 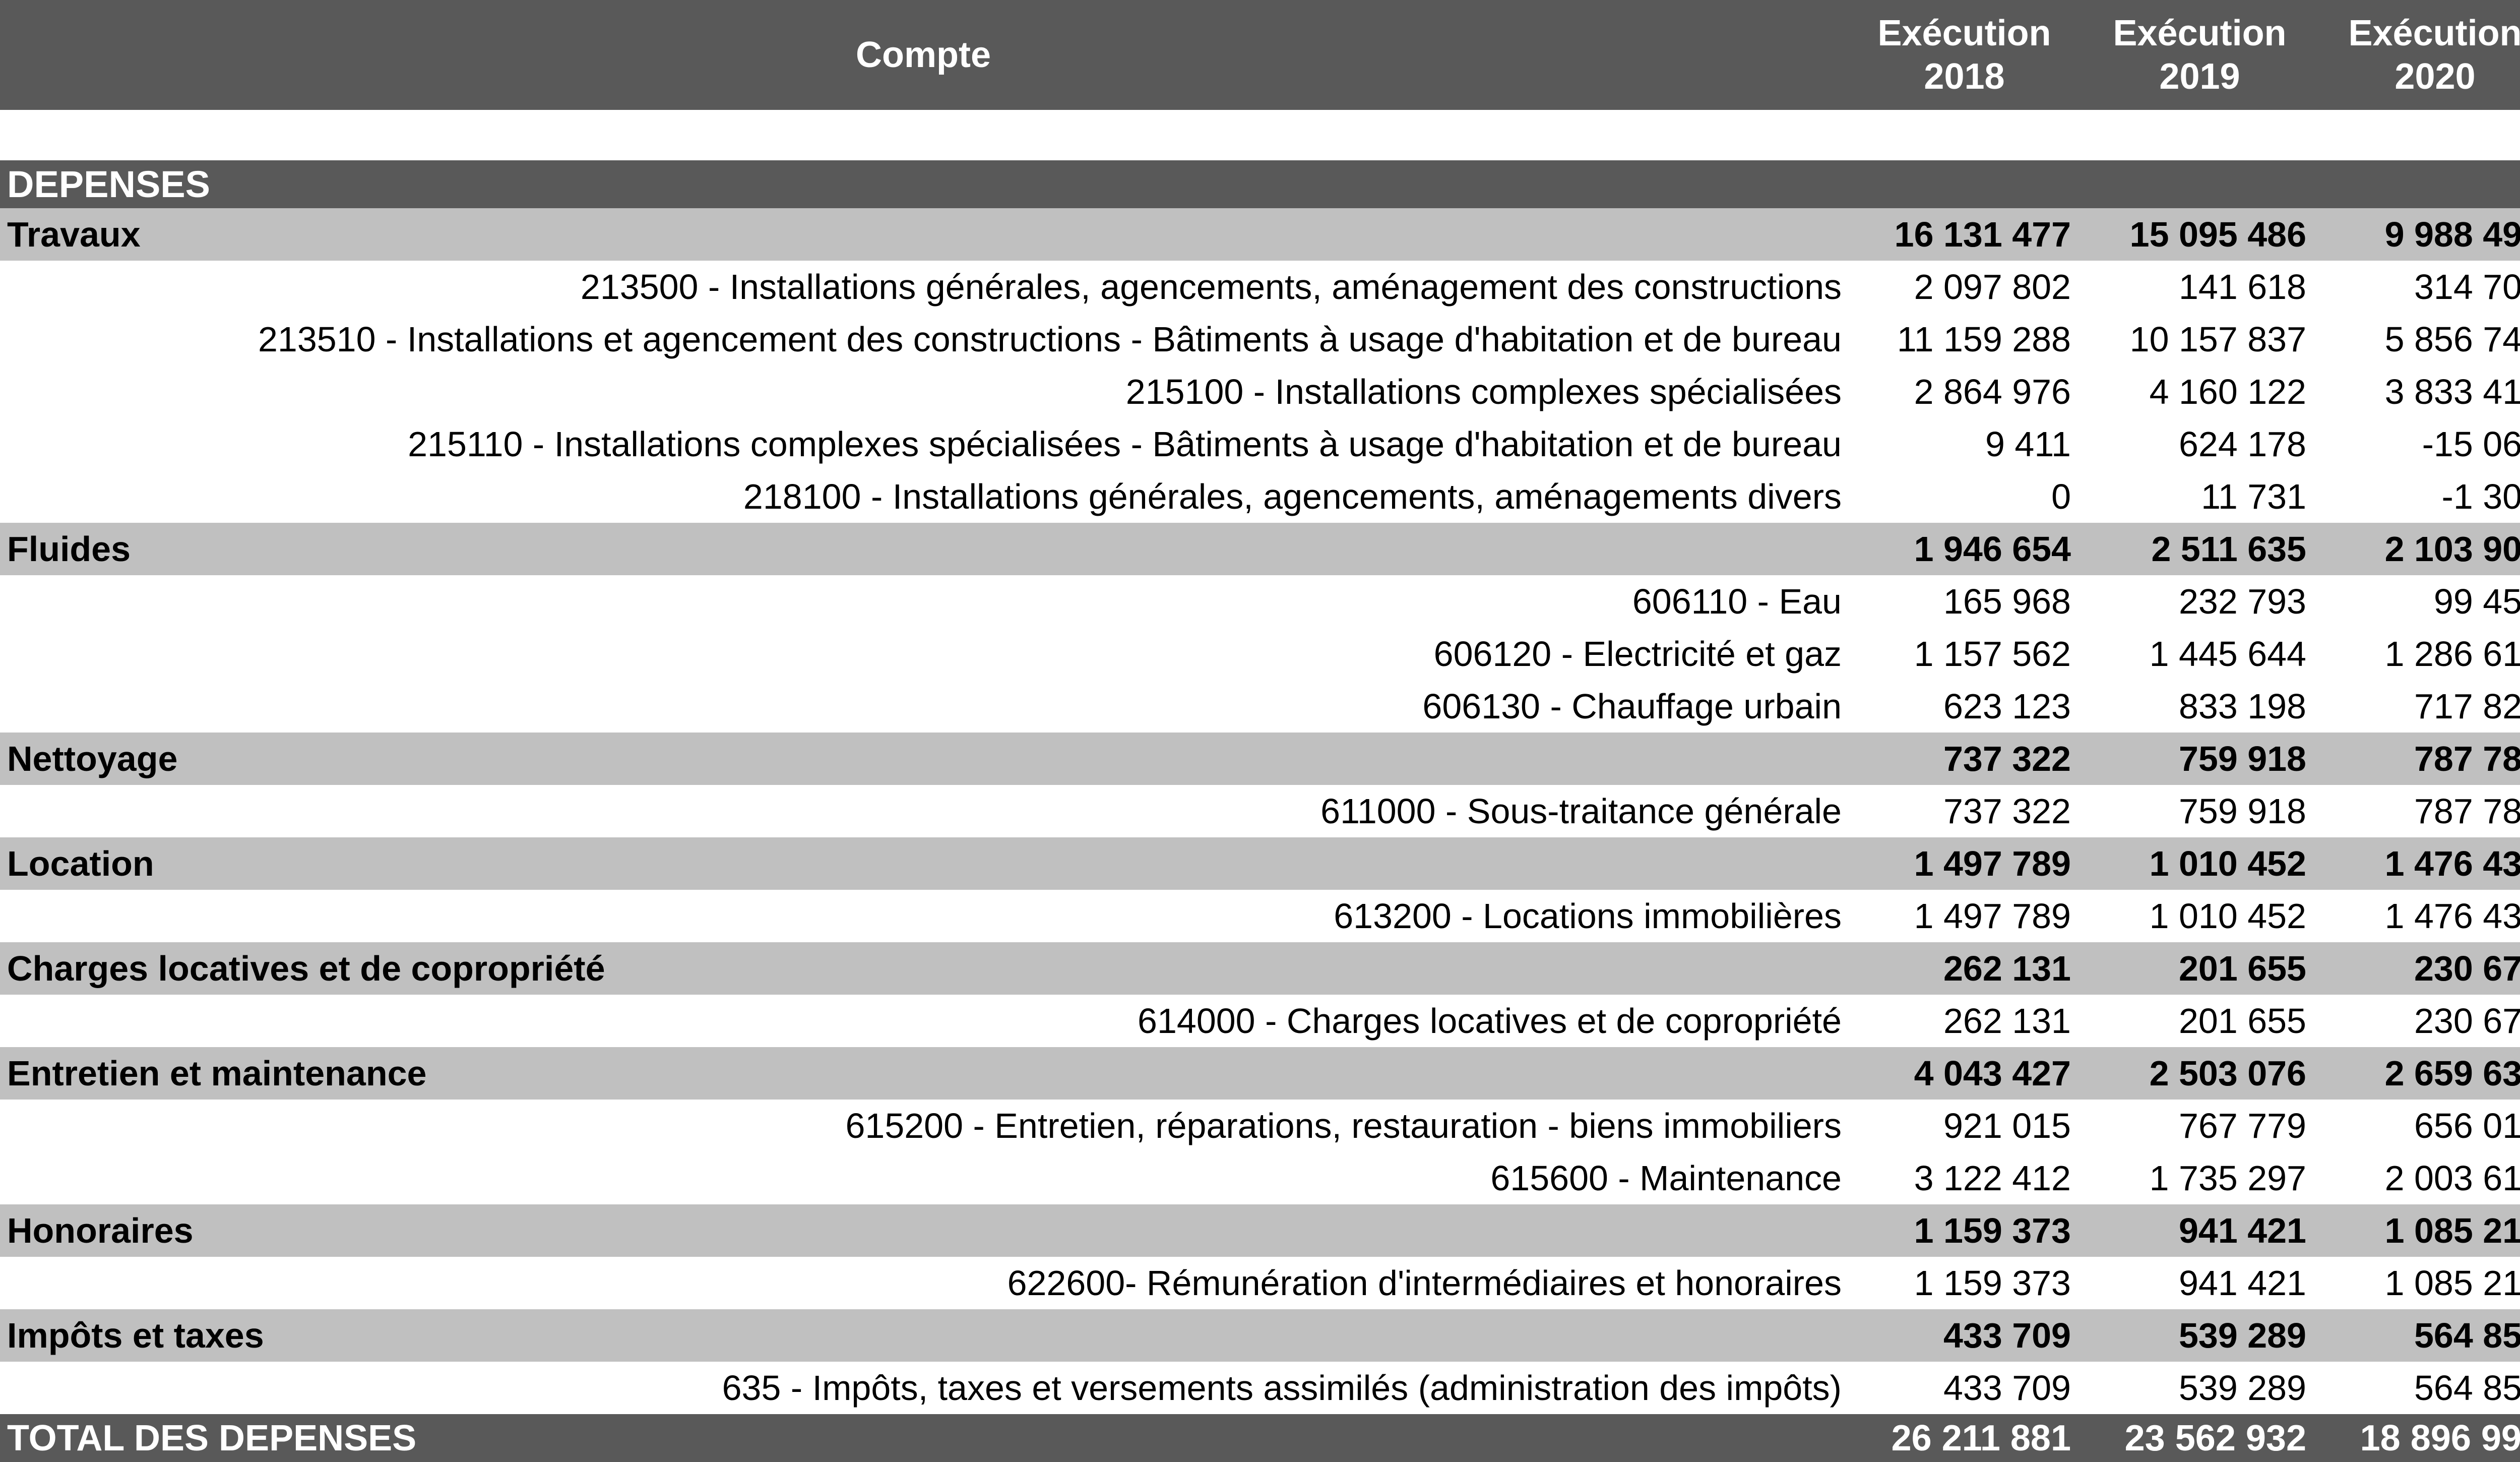 I want to click on row-label: TOTAL DES DEPENSES, so click(x=923, y=1438).